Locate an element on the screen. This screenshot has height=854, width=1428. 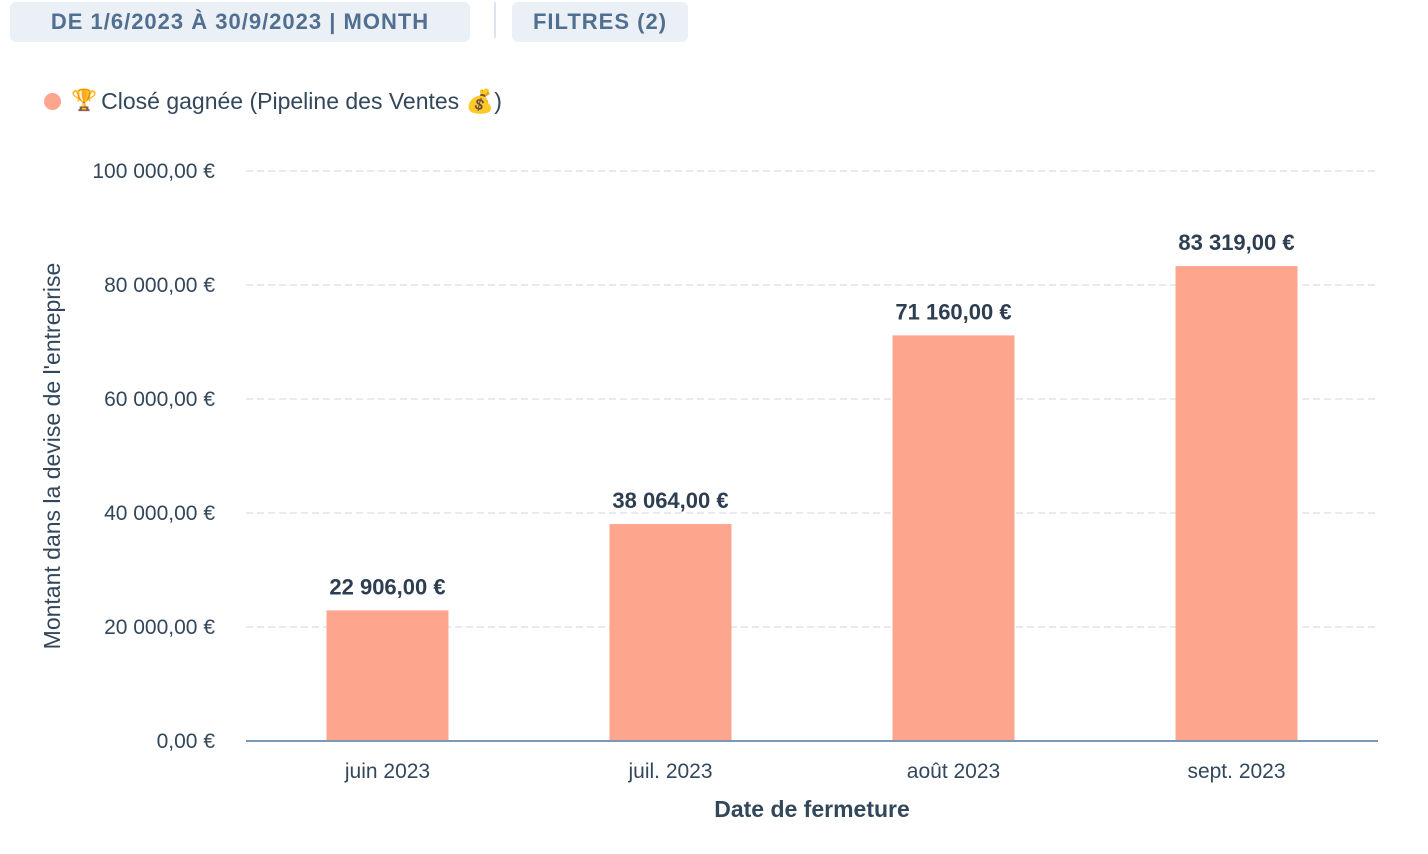
x-tick-label: août 2023 is located at coordinates (953, 771).